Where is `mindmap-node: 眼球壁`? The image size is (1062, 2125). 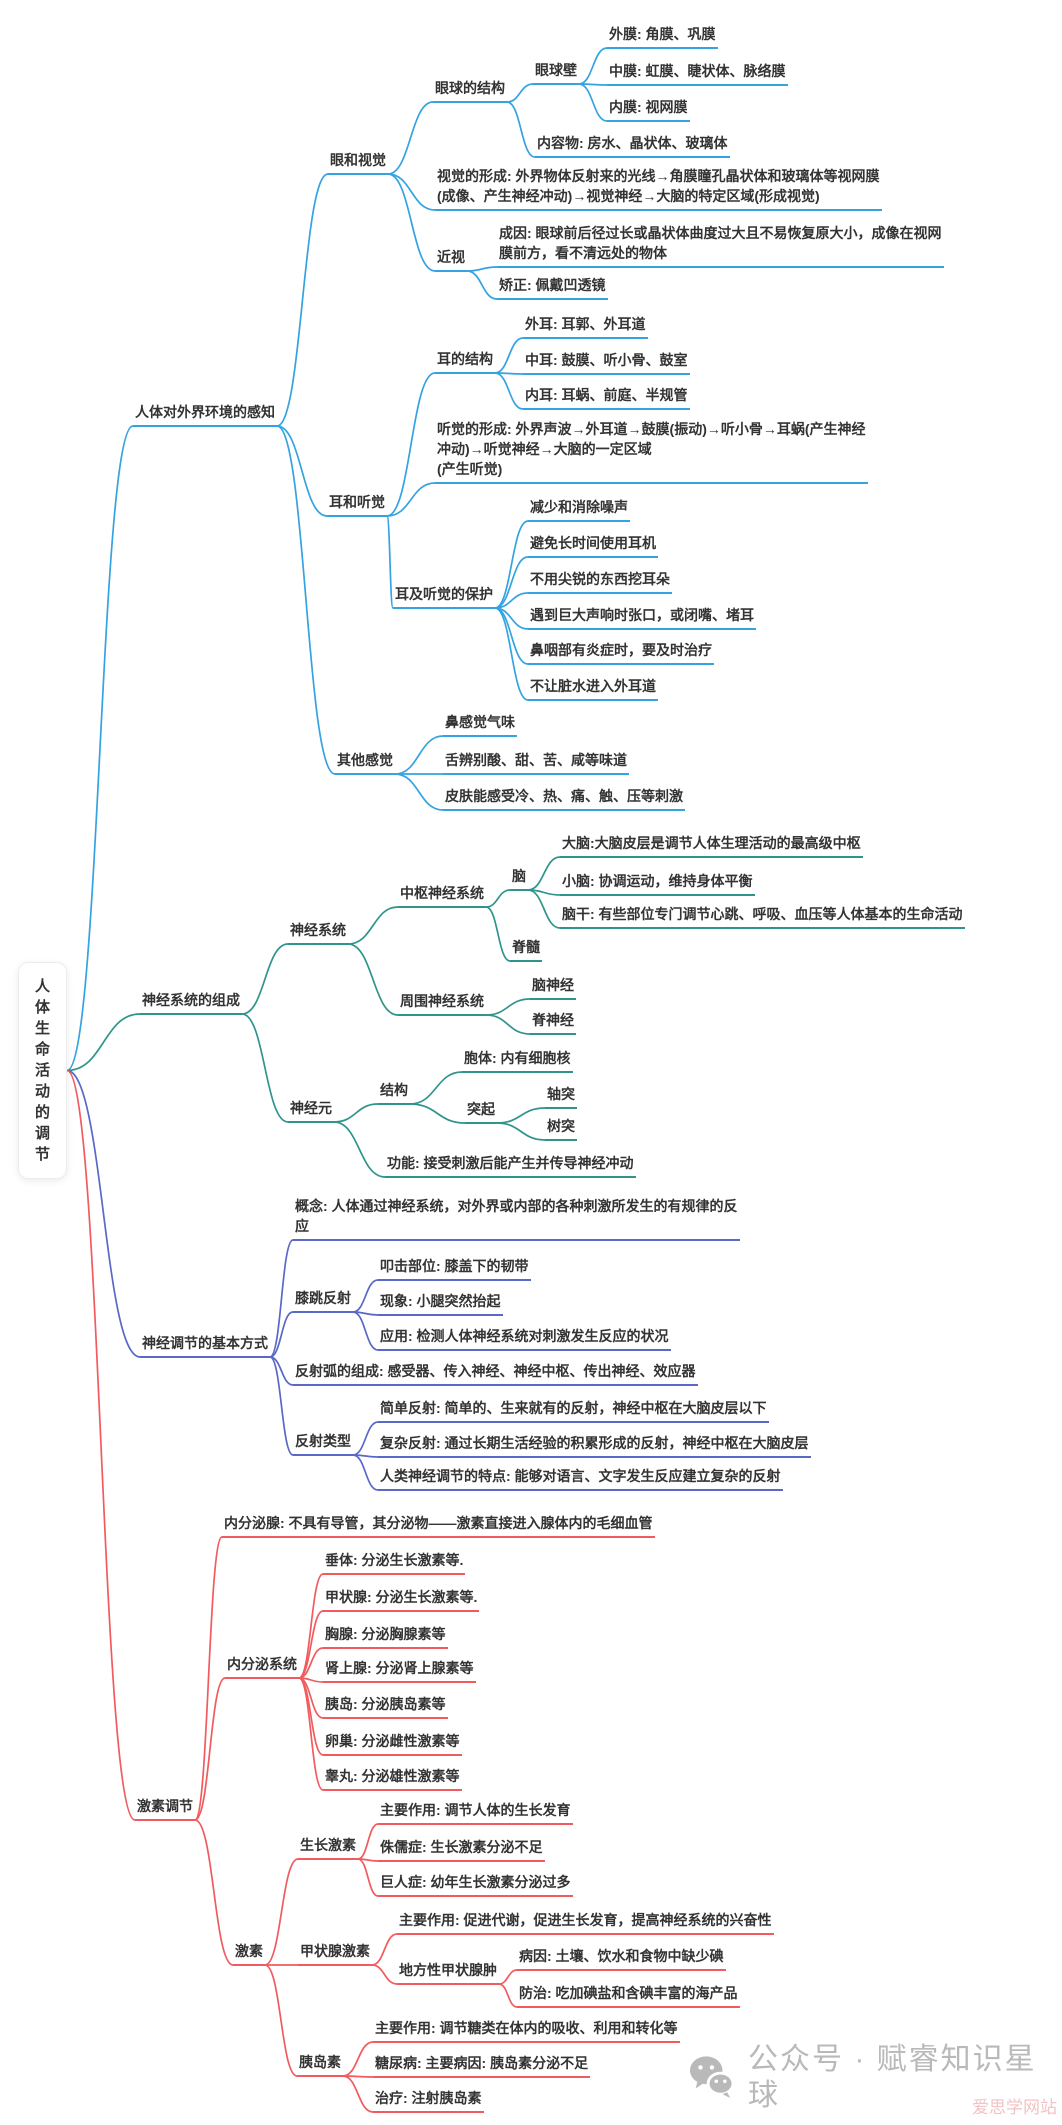
mindmap-node: 眼球壁 is located at coordinates (556, 72).